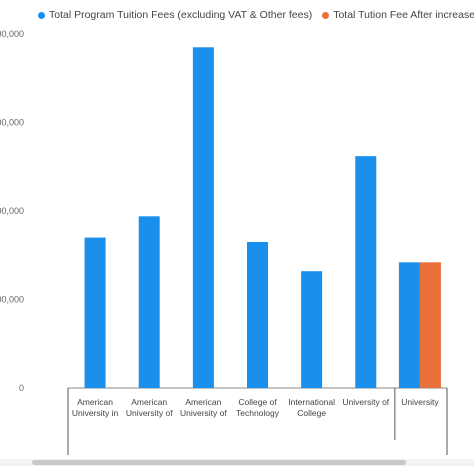 The image size is (474, 466). Describe the element at coordinates (326, 15) in the screenshot. I see `legend-swatch-orange` at that location.